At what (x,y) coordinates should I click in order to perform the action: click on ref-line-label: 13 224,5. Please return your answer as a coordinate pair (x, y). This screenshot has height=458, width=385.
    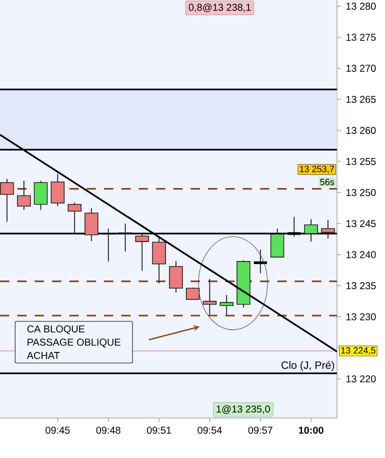
    Looking at the image, I should click on (358, 351).